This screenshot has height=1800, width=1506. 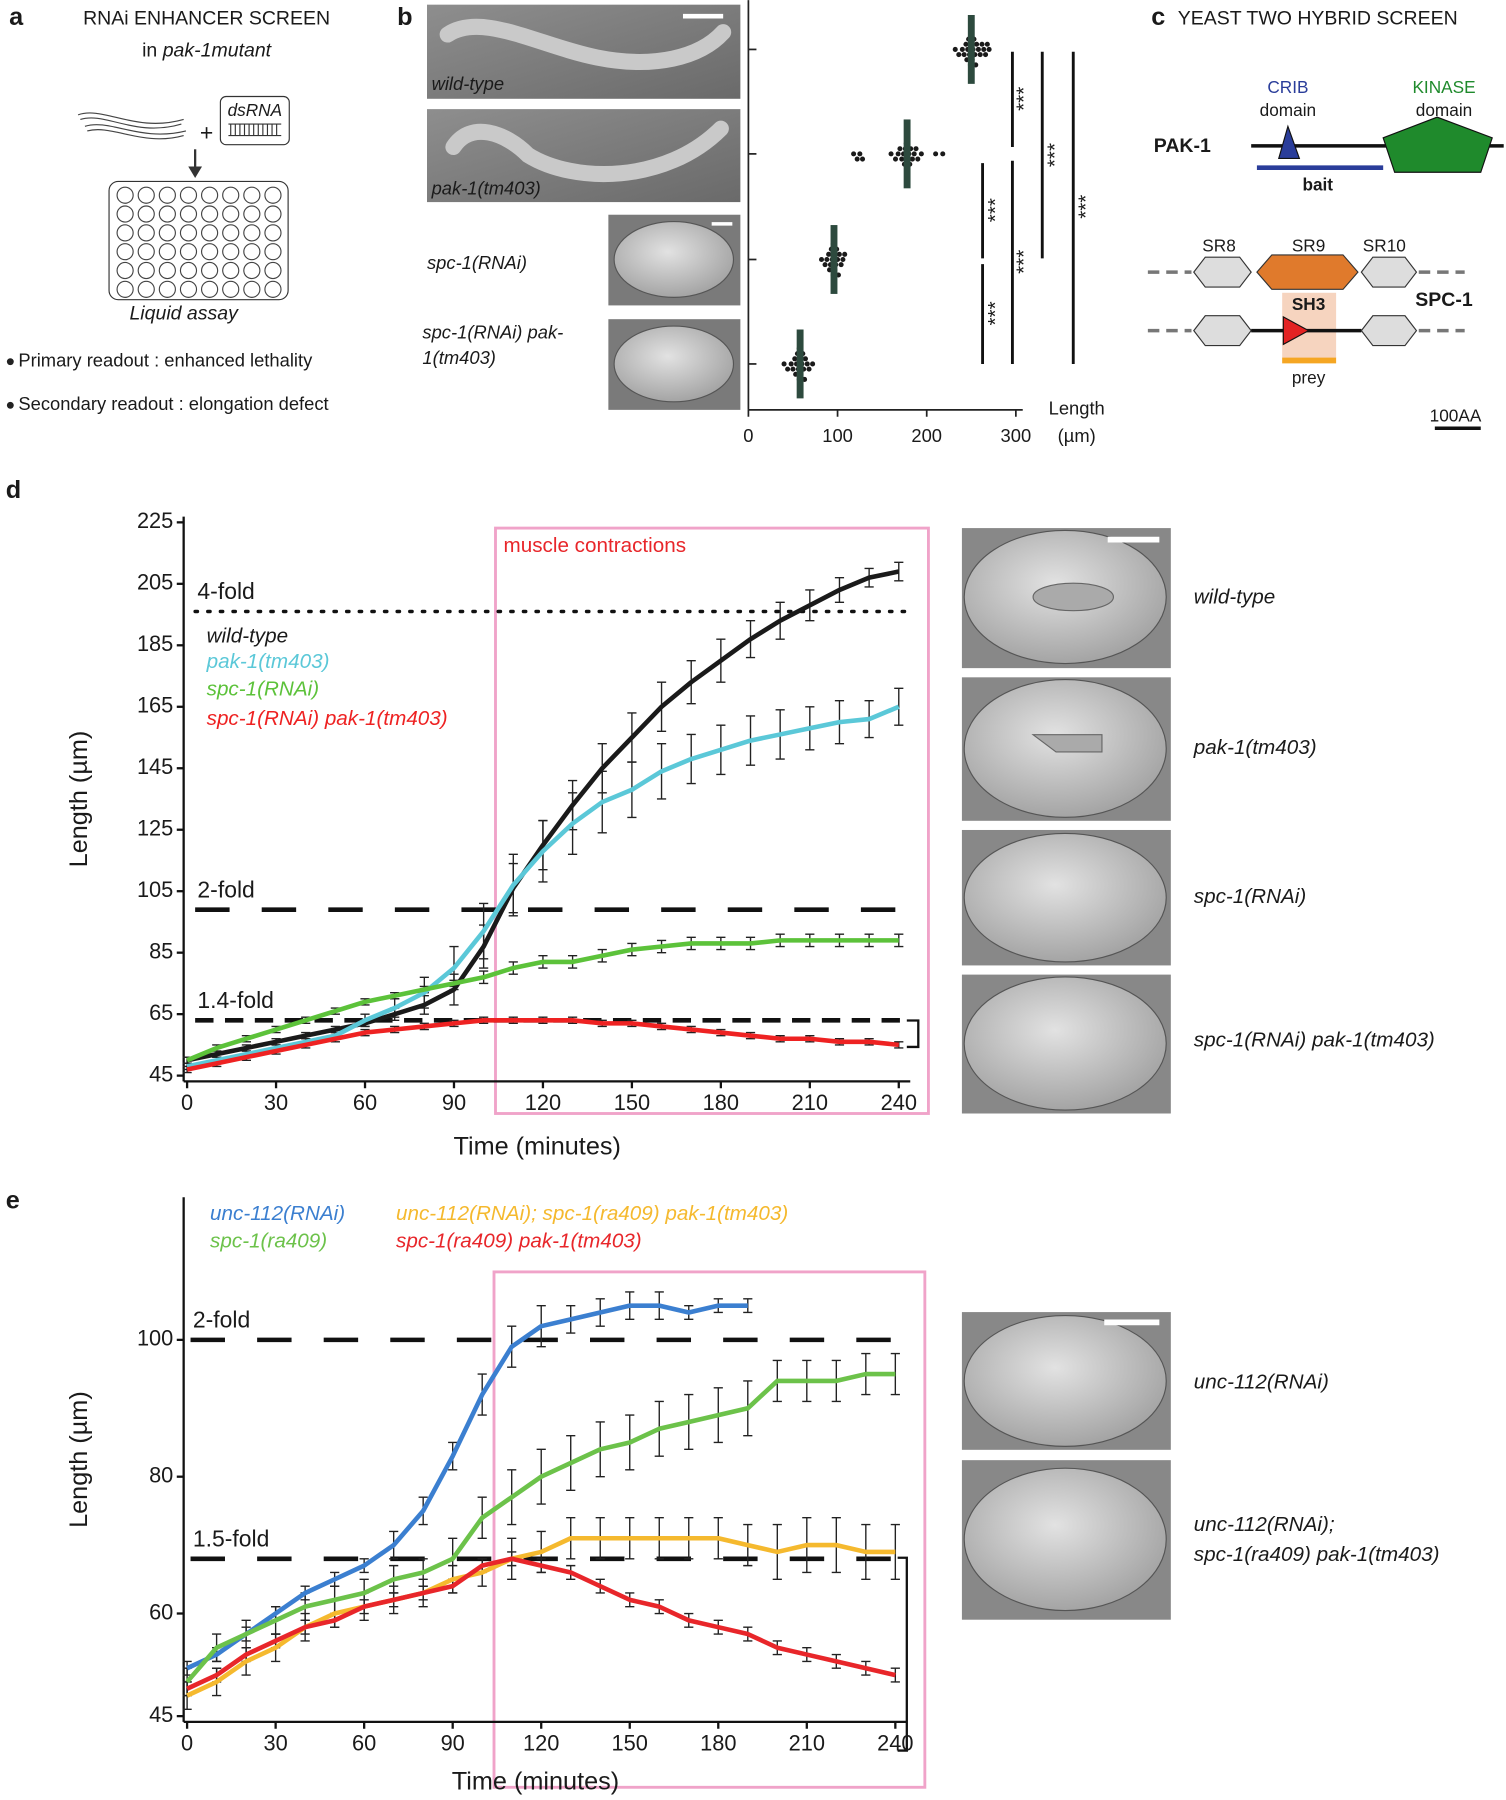 I want to click on category-label: spc-1(RNAi), so click(x=477, y=262).